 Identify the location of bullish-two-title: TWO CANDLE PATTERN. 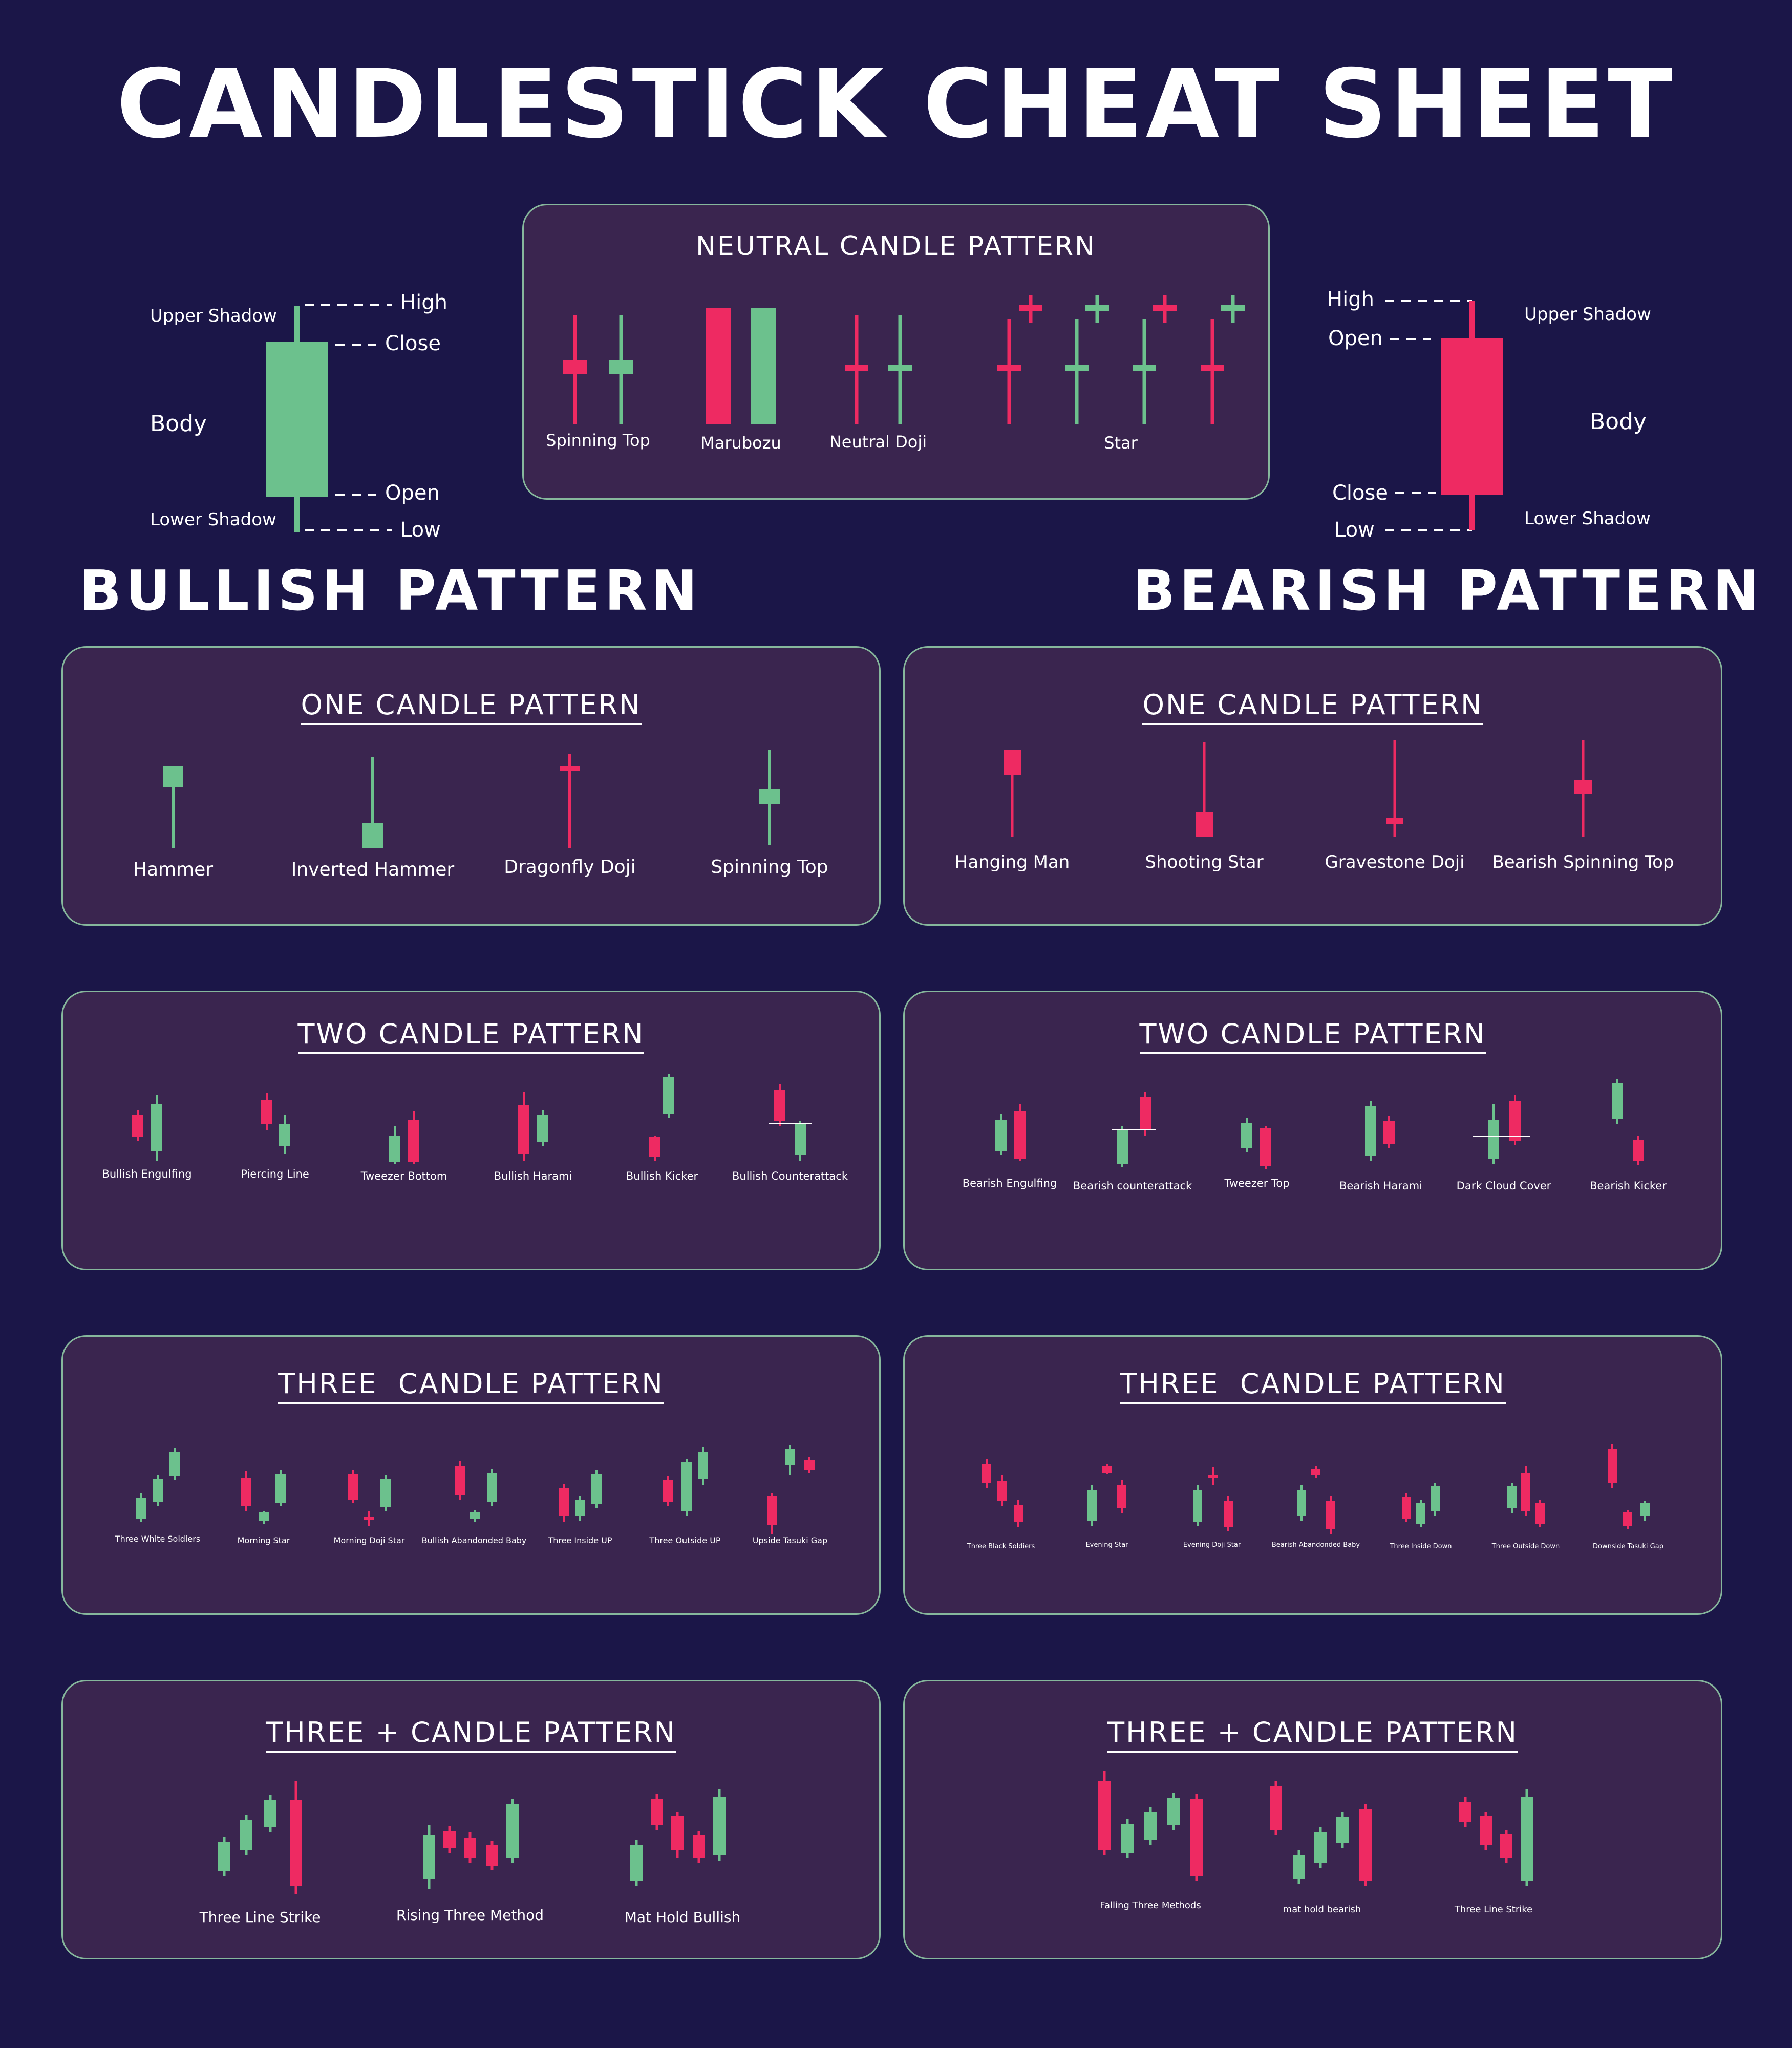
(471, 1036).